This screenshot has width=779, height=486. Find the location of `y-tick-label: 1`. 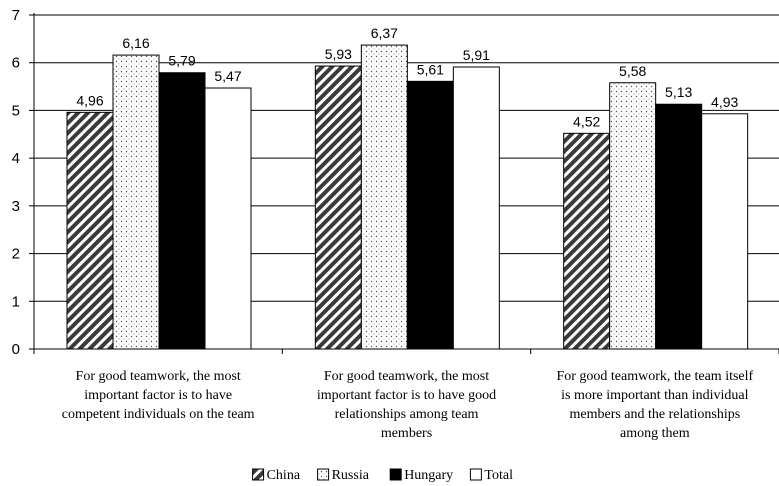

y-tick-label: 1 is located at coordinates (16, 301).